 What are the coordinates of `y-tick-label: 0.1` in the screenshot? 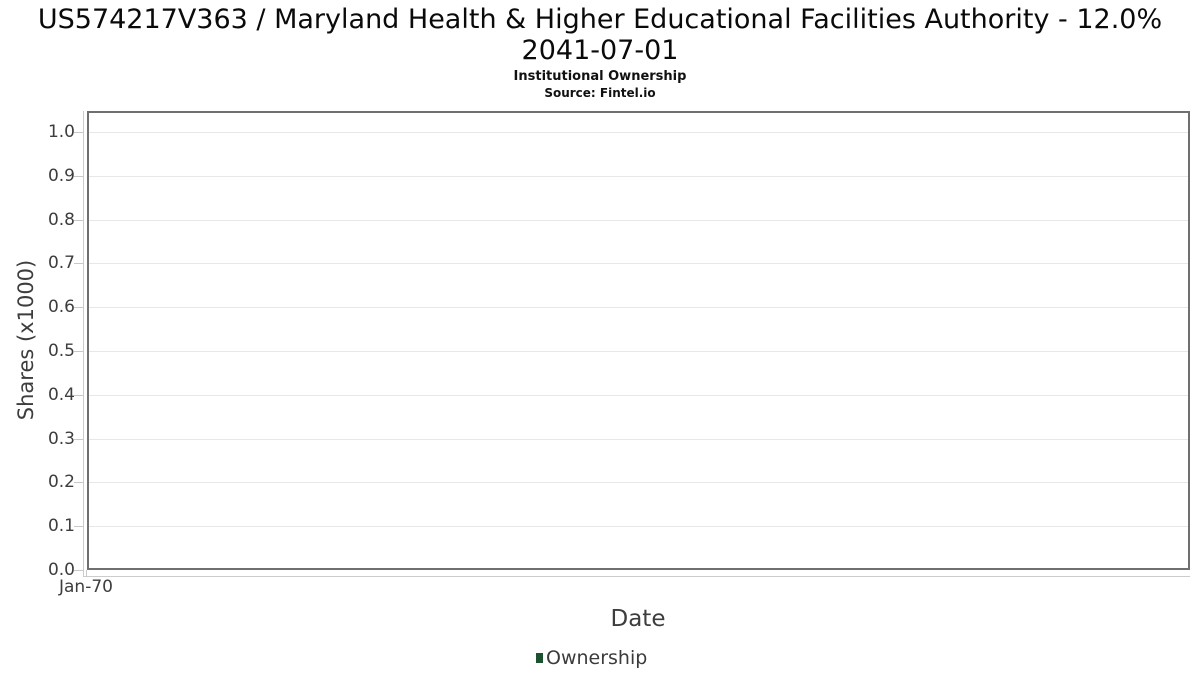 It's located at (61, 526).